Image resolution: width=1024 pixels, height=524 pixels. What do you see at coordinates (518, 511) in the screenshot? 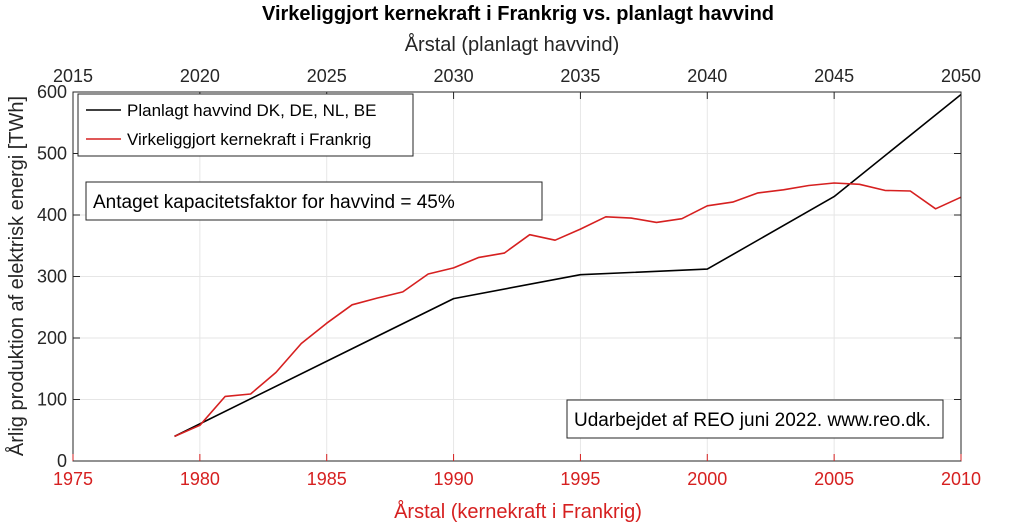
I see `bottom-x-axis-label: Årstal (kernekraft i Frankrig)` at bounding box center [518, 511].